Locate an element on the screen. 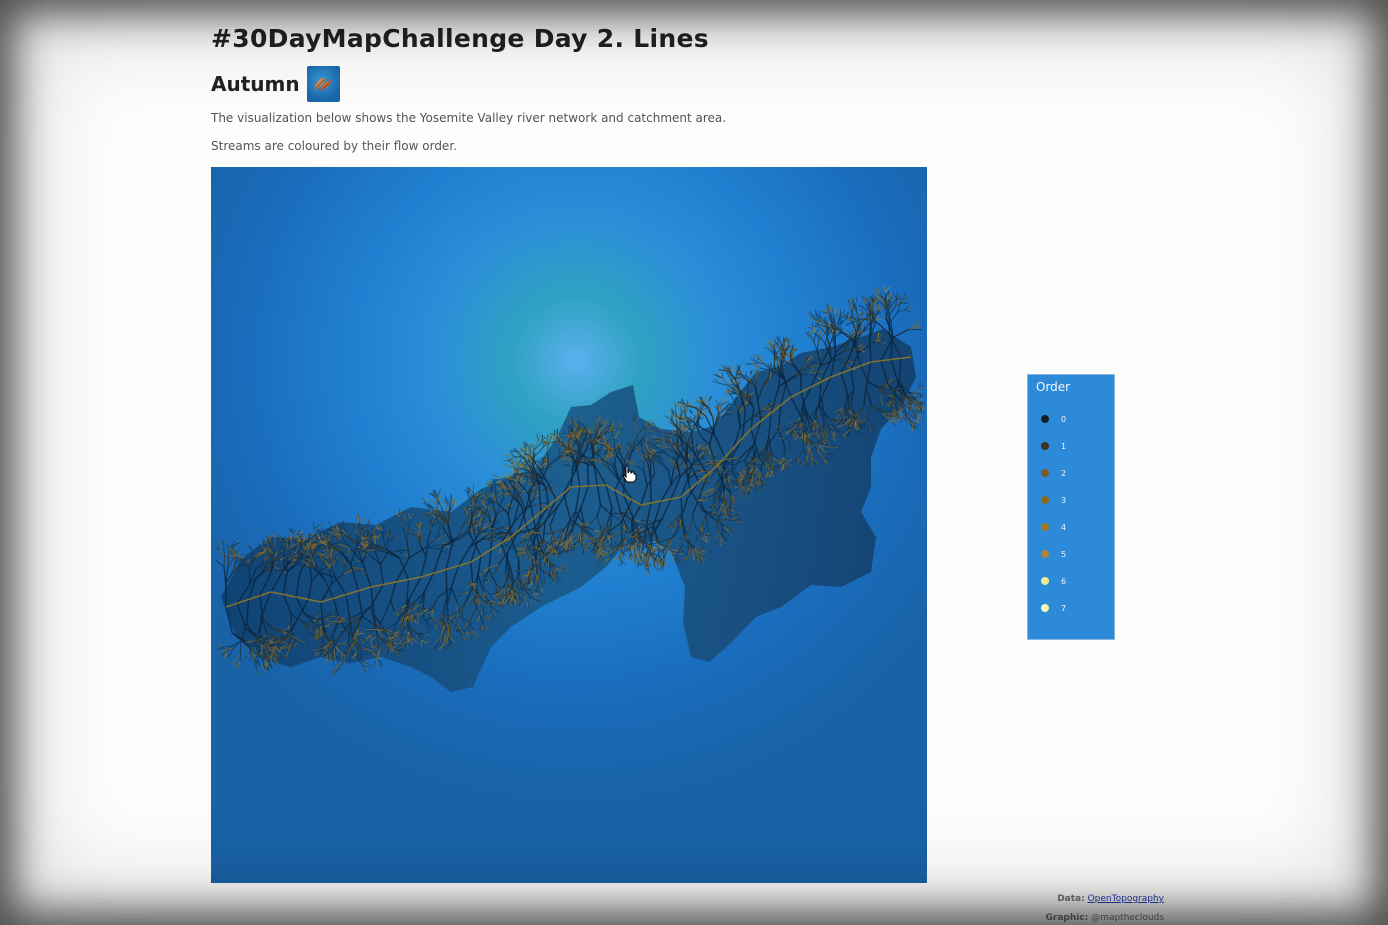  legend-item: 4 is located at coordinates (1053, 527).